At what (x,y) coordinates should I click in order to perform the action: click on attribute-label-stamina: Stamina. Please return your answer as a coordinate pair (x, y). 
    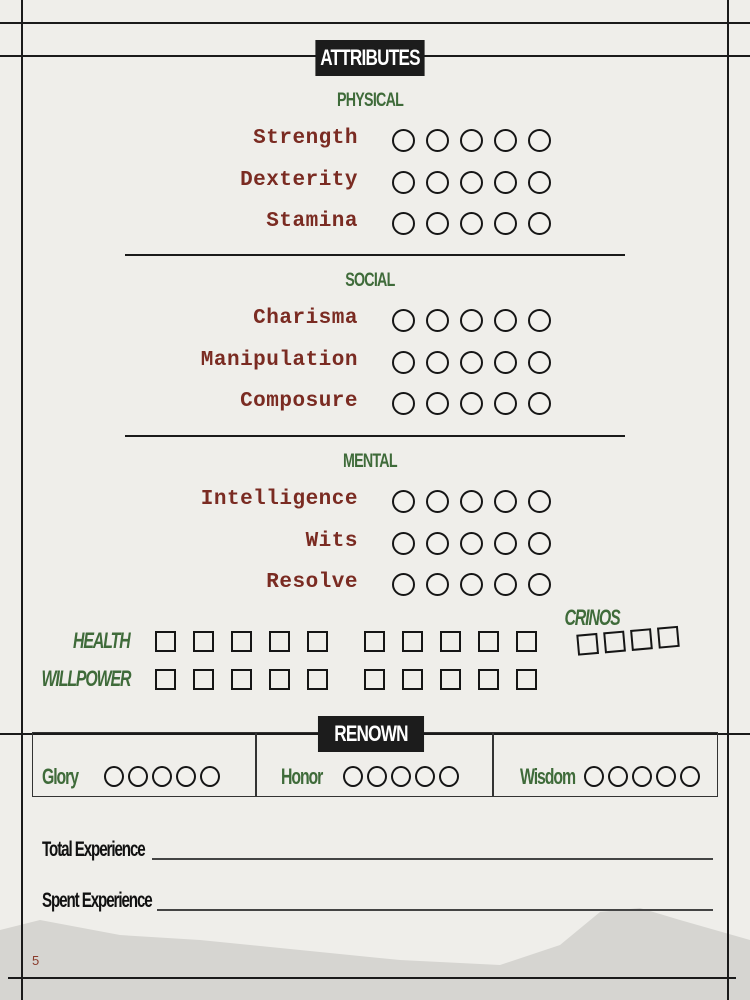
    Looking at the image, I should click on (312, 221).